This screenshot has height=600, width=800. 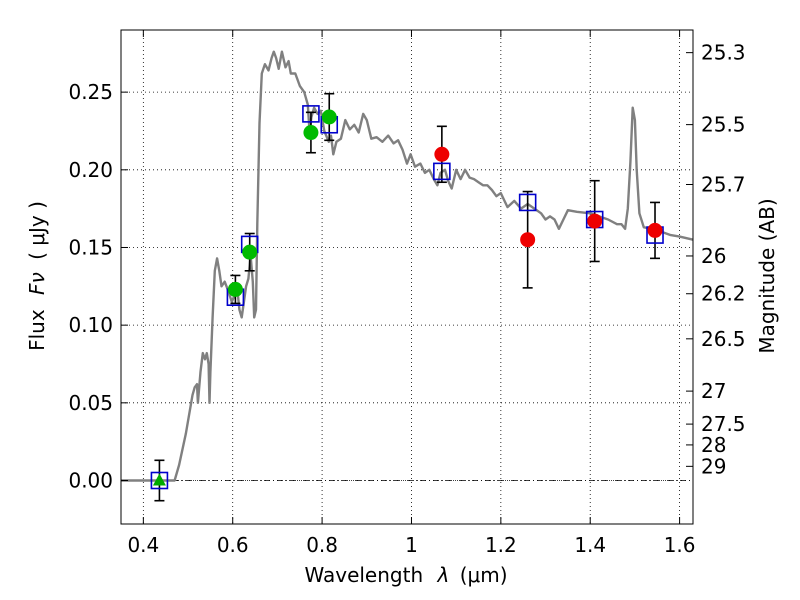 What do you see at coordinates (90, 403) in the screenshot?
I see `y-tick-label: 0.05` at bounding box center [90, 403].